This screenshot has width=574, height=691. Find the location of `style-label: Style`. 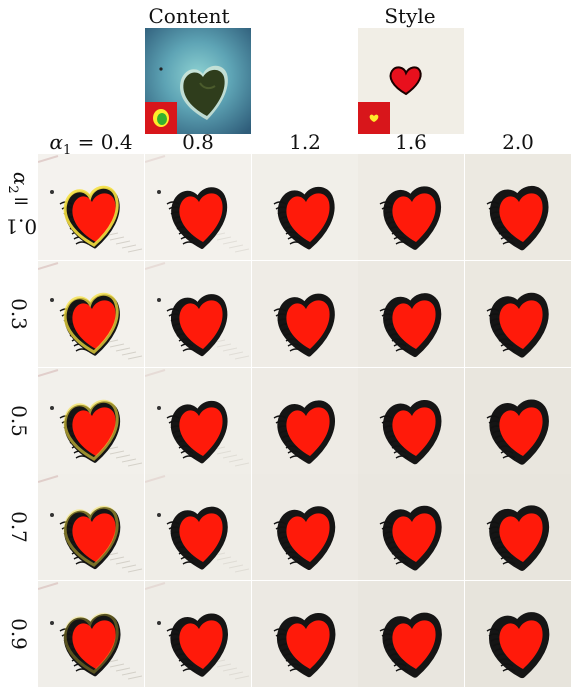

style-label: Style is located at coordinates (410, 16).